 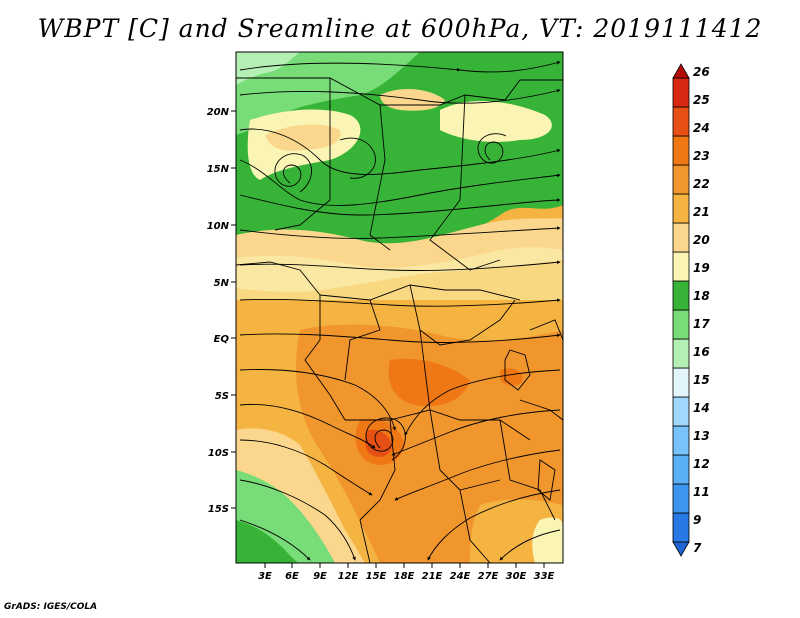 What do you see at coordinates (701, 156) in the screenshot?
I see `colorbar-label: 23` at bounding box center [701, 156].